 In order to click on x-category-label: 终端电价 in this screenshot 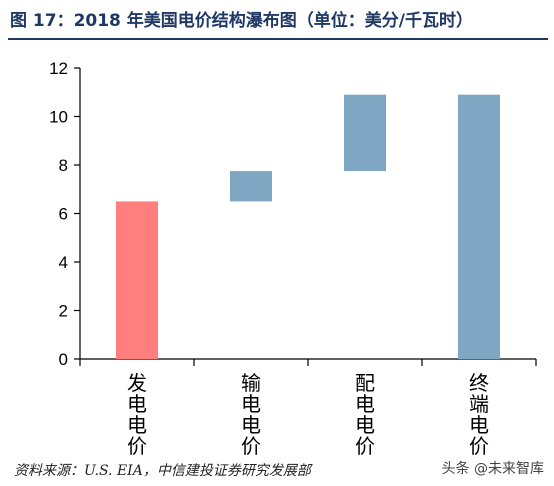, I will do `click(479, 414)`.